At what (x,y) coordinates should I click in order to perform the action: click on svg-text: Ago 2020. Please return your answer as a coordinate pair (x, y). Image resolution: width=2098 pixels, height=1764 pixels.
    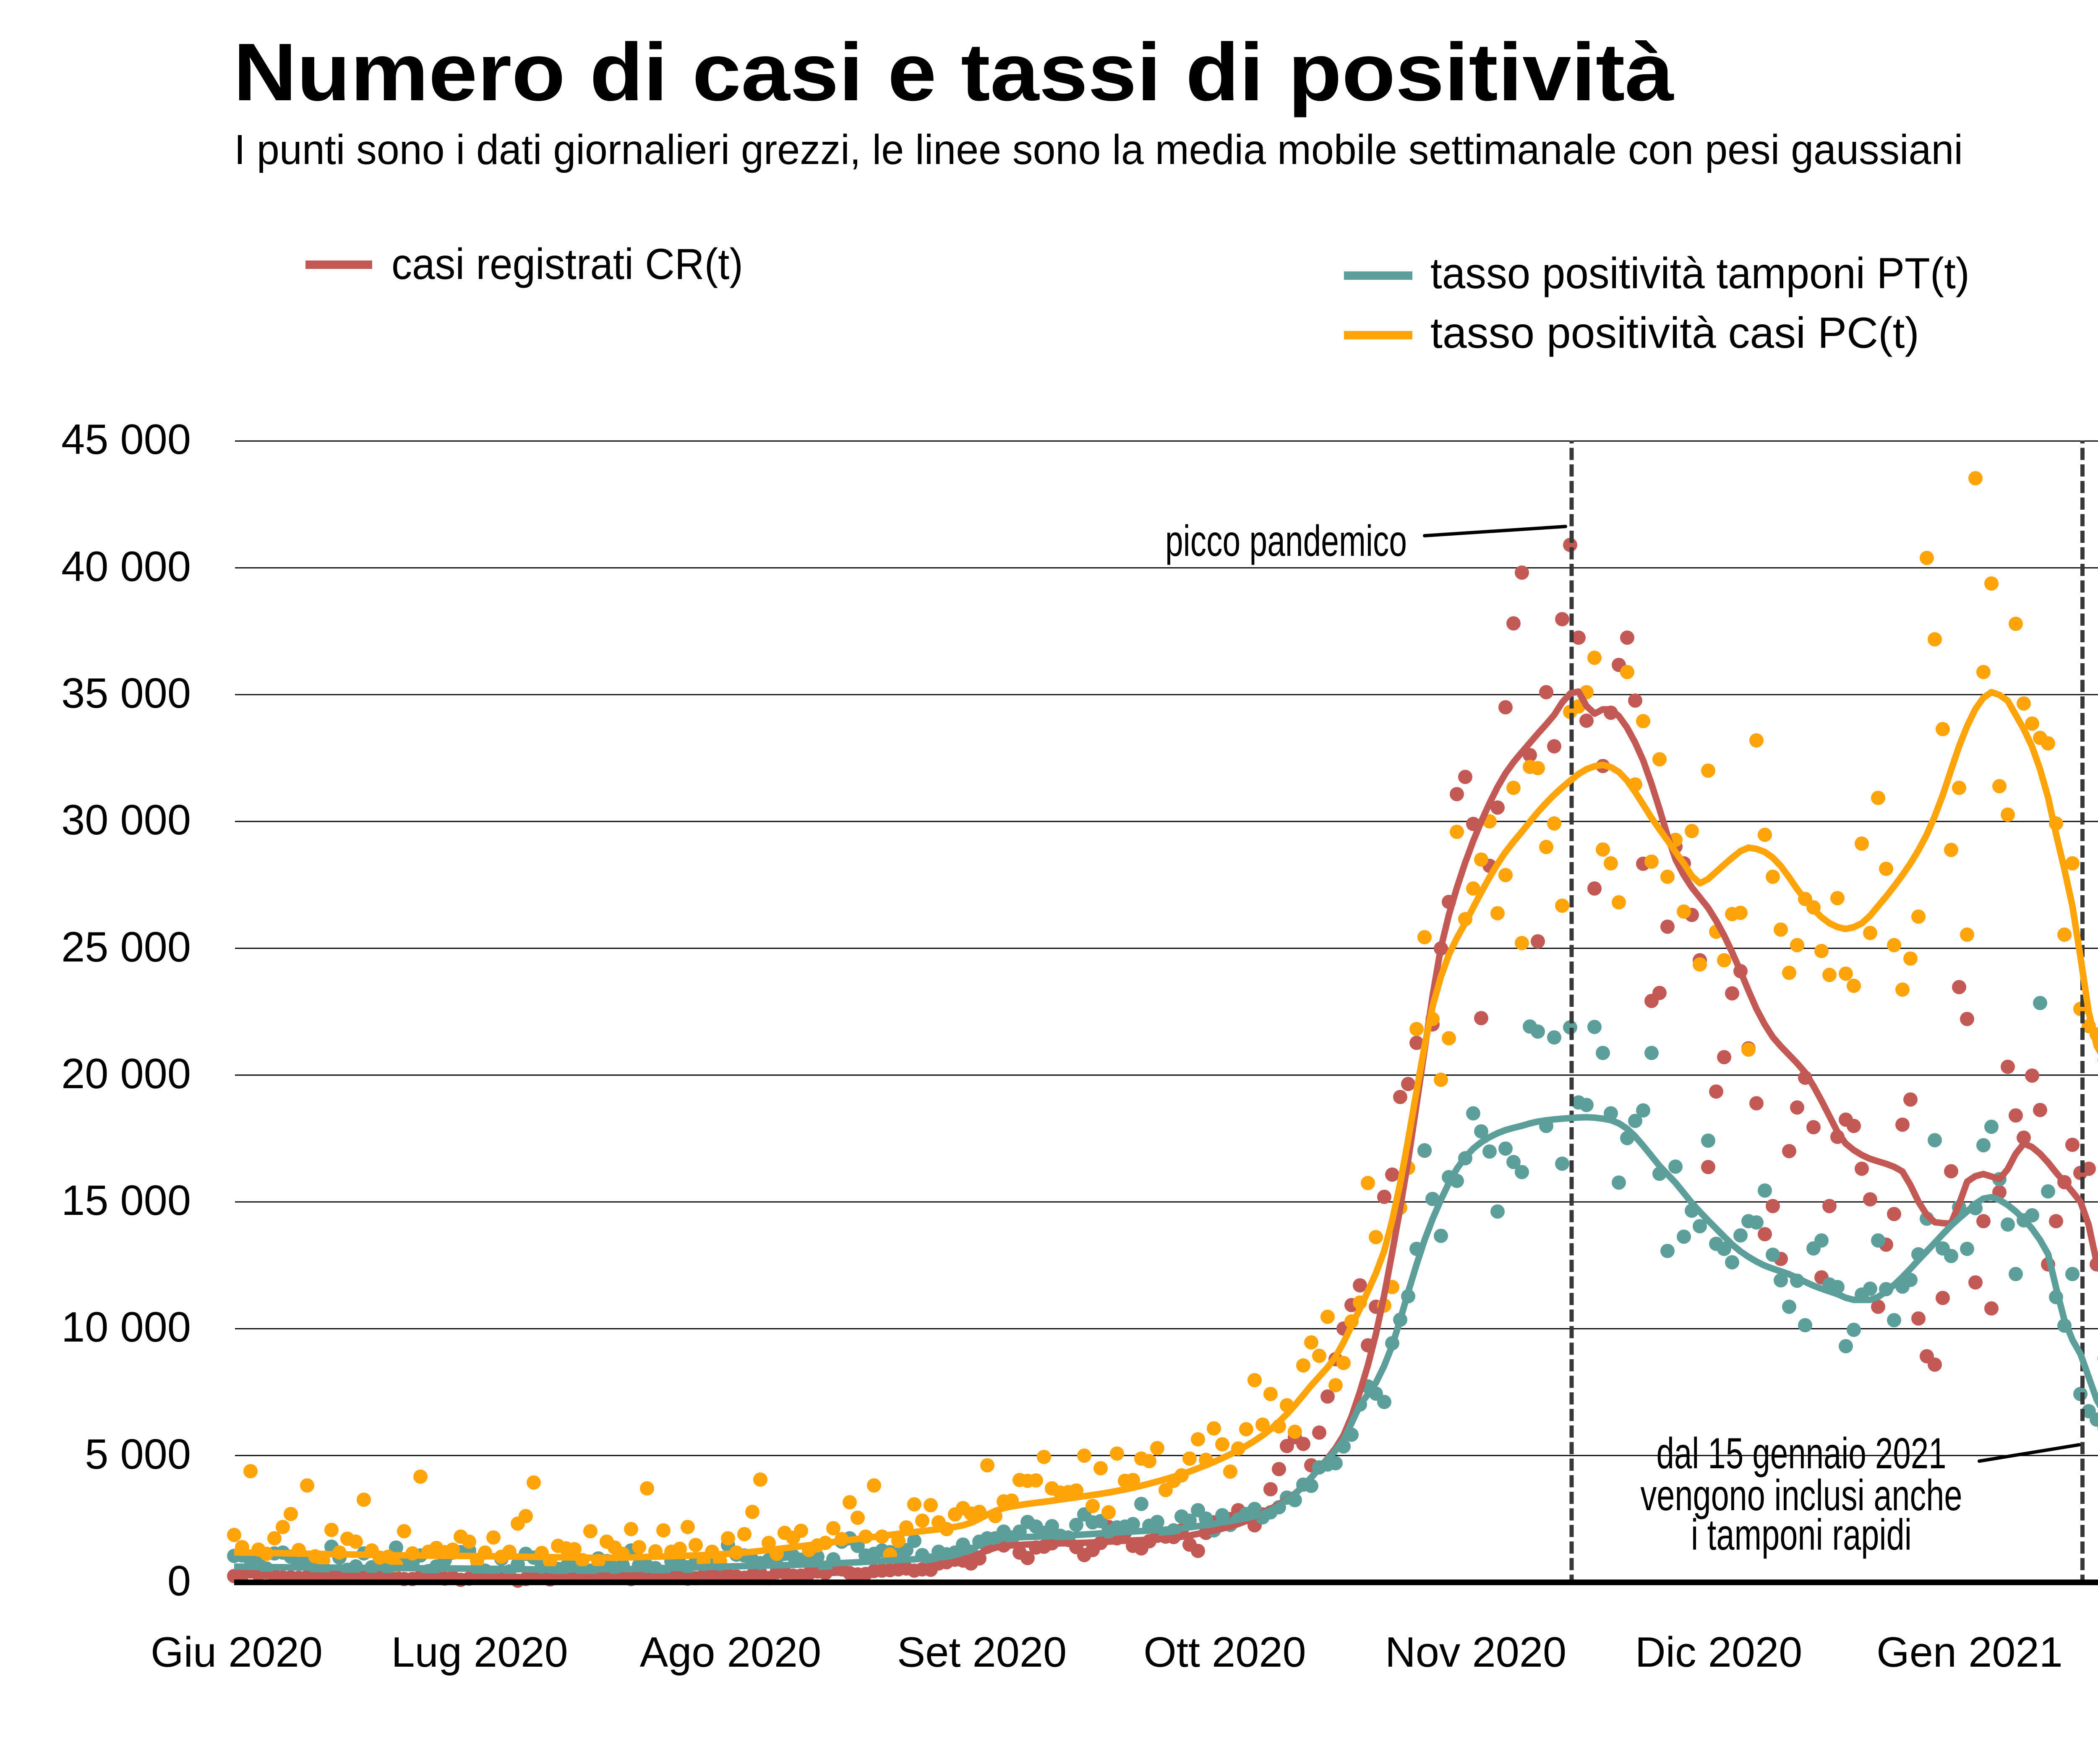
    Looking at the image, I should click on (730, 1652).